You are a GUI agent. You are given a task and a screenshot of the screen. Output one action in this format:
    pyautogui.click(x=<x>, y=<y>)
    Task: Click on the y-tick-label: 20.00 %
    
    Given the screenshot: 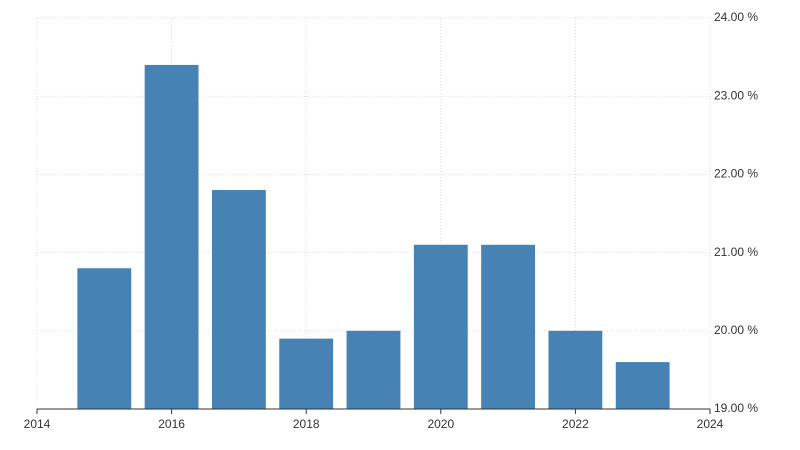 What is the action you would take?
    pyautogui.click(x=736, y=330)
    